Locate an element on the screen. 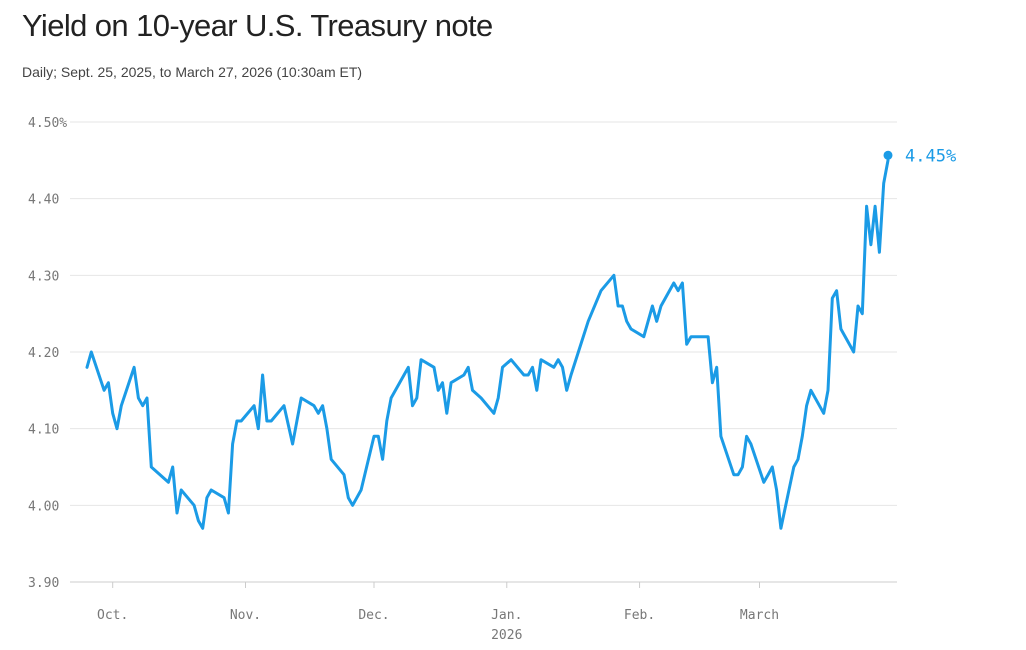 The height and width of the screenshot is (650, 1026). y-tick-label: 4.30 is located at coordinates (43, 276).